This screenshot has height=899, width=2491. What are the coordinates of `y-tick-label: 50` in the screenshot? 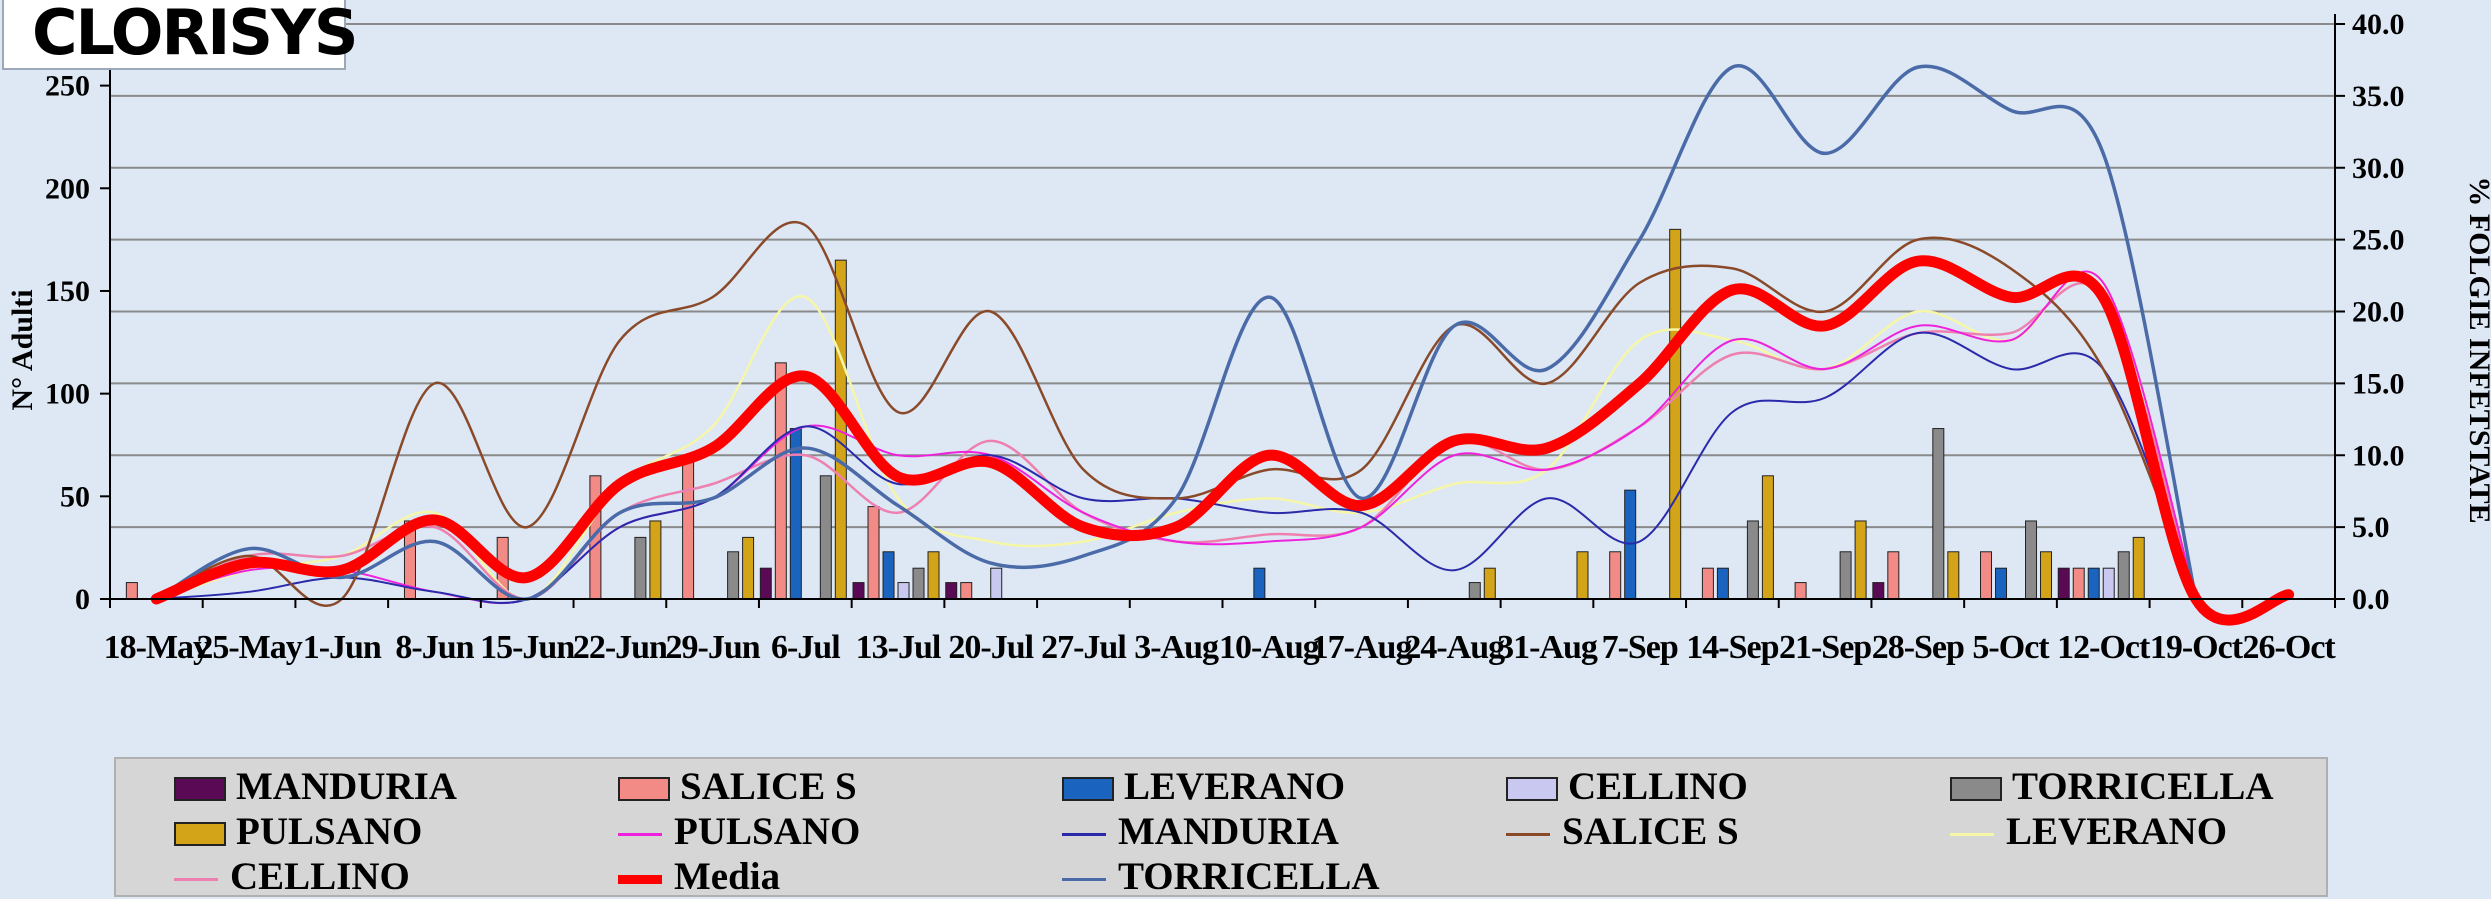 It's located at (75, 496).